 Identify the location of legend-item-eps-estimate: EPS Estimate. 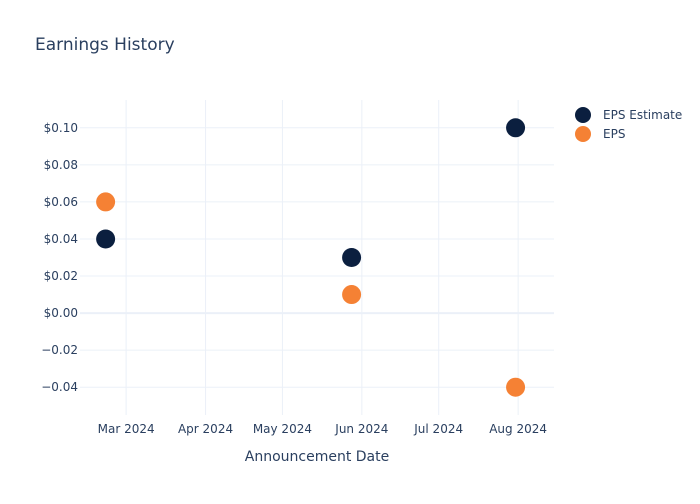
(628, 115).